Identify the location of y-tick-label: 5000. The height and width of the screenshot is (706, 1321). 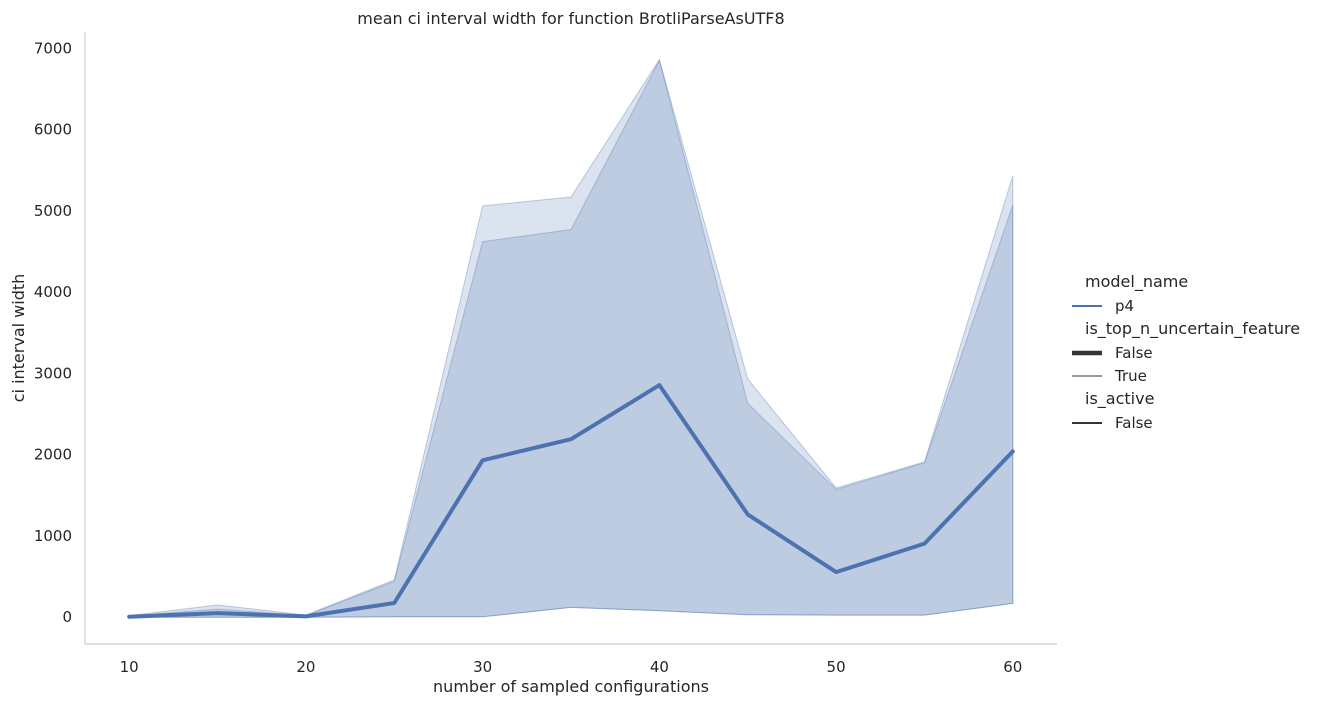
(53, 211).